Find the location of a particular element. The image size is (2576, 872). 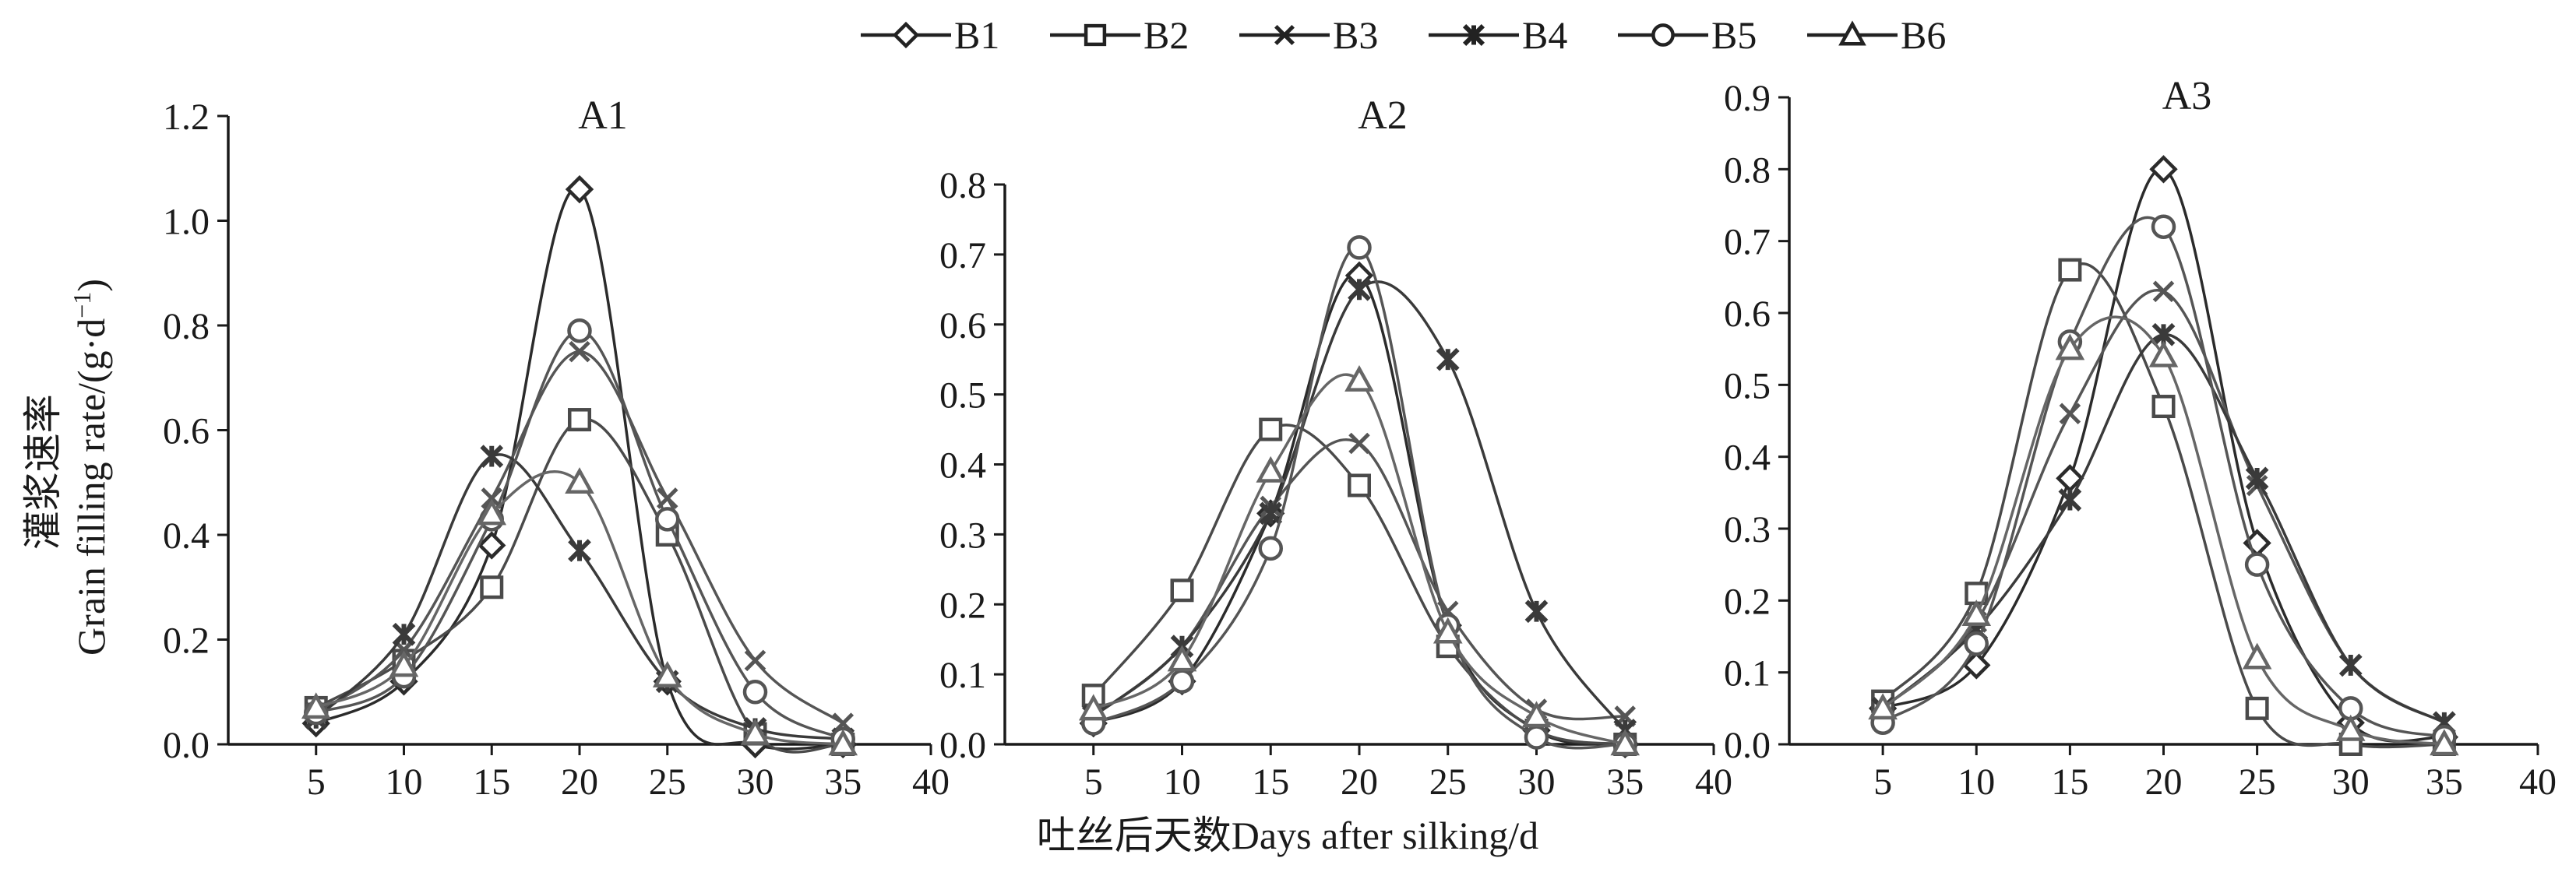

legend-label-b3: B3 is located at coordinates (1355, 35).